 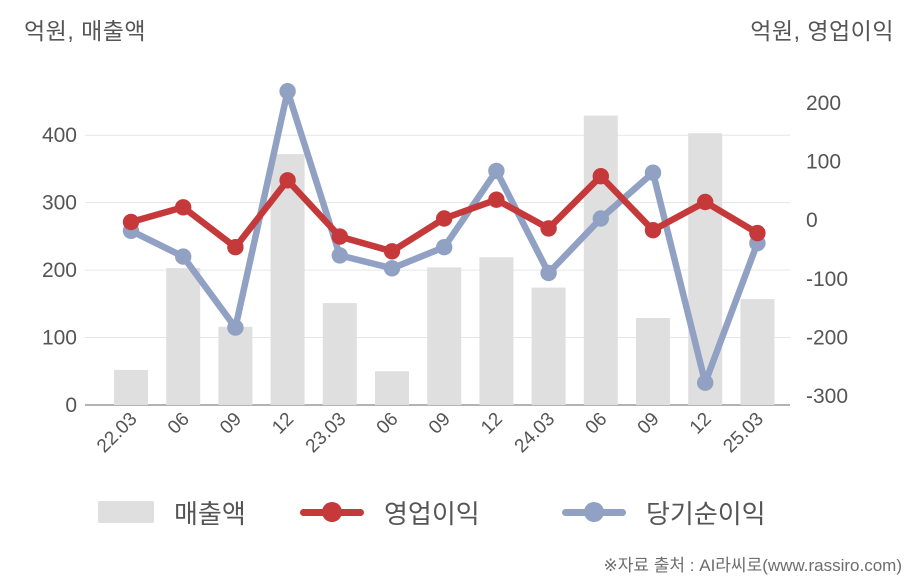 What do you see at coordinates (827, 396) in the screenshot?
I see `right-tick-label: -300` at bounding box center [827, 396].